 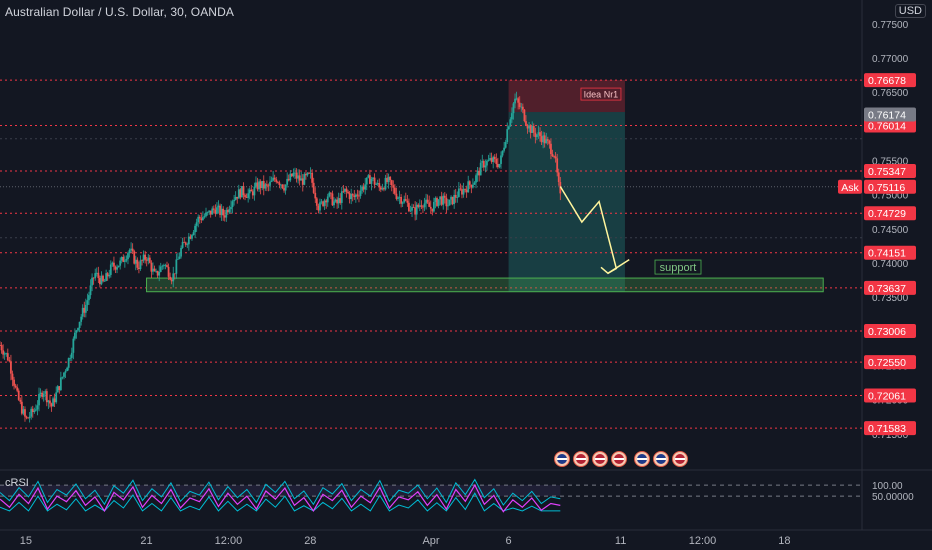 I want to click on indicator-name: cRSI, so click(x=17, y=483).